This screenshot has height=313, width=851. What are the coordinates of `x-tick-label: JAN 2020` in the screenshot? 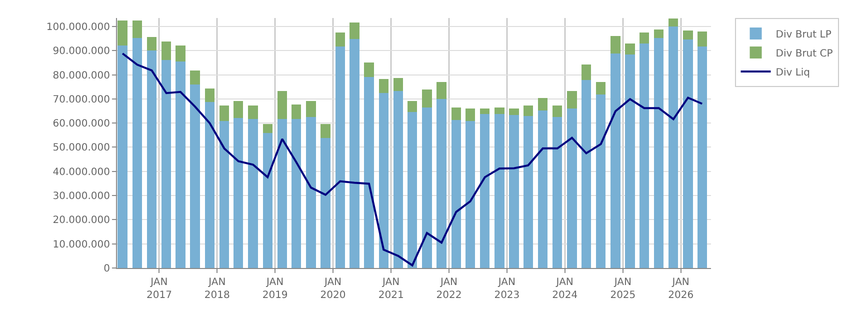 It's located at (333, 289).